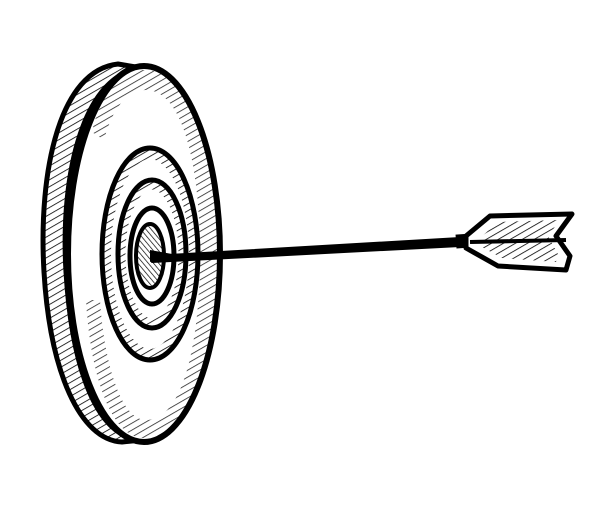  I want to click on arrow-tip, so click(161, 256).